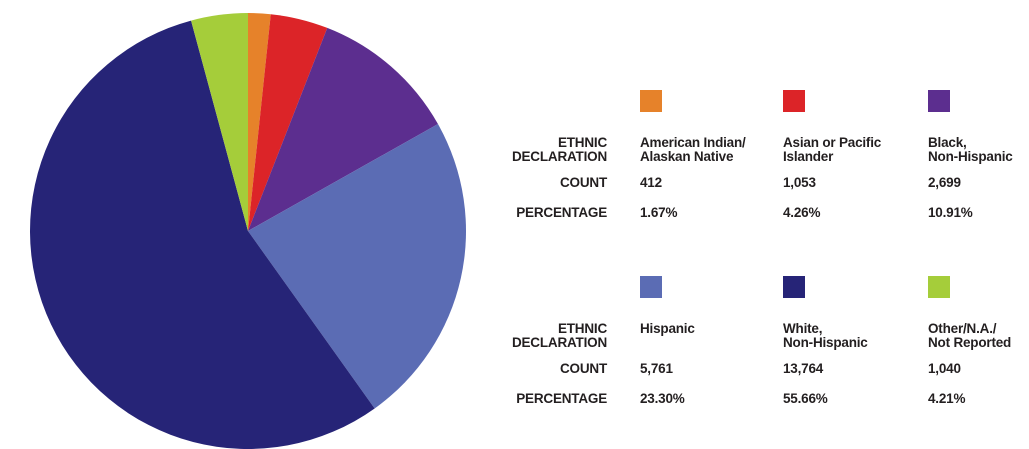 The width and height of the screenshot is (1029, 449). What do you see at coordinates (651, 182) in the screenshot?
I see `count-label: 412` at bounding box center [651, 182].